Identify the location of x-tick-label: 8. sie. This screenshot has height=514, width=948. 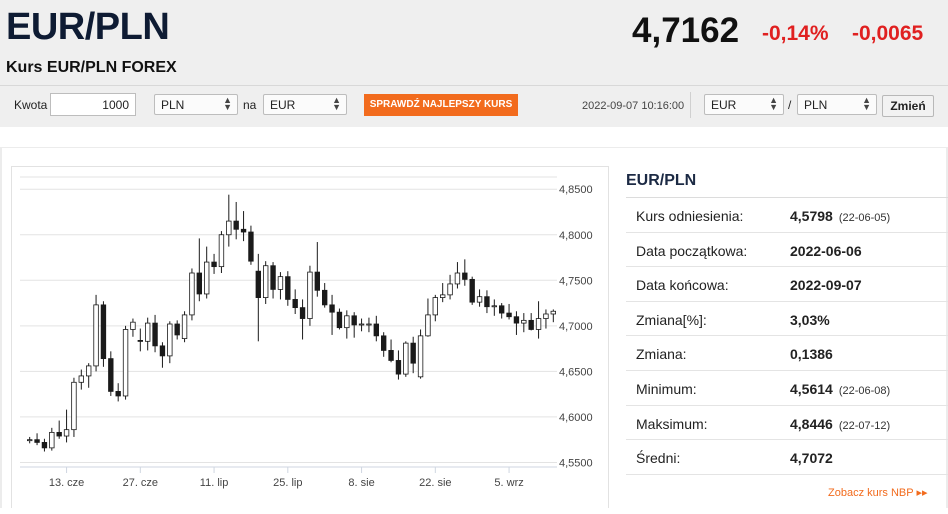
(361, 483).